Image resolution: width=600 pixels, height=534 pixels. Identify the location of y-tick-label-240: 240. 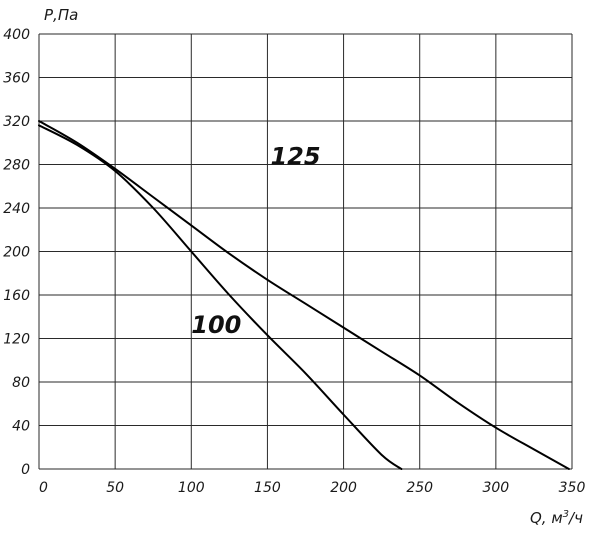
(16, 209).